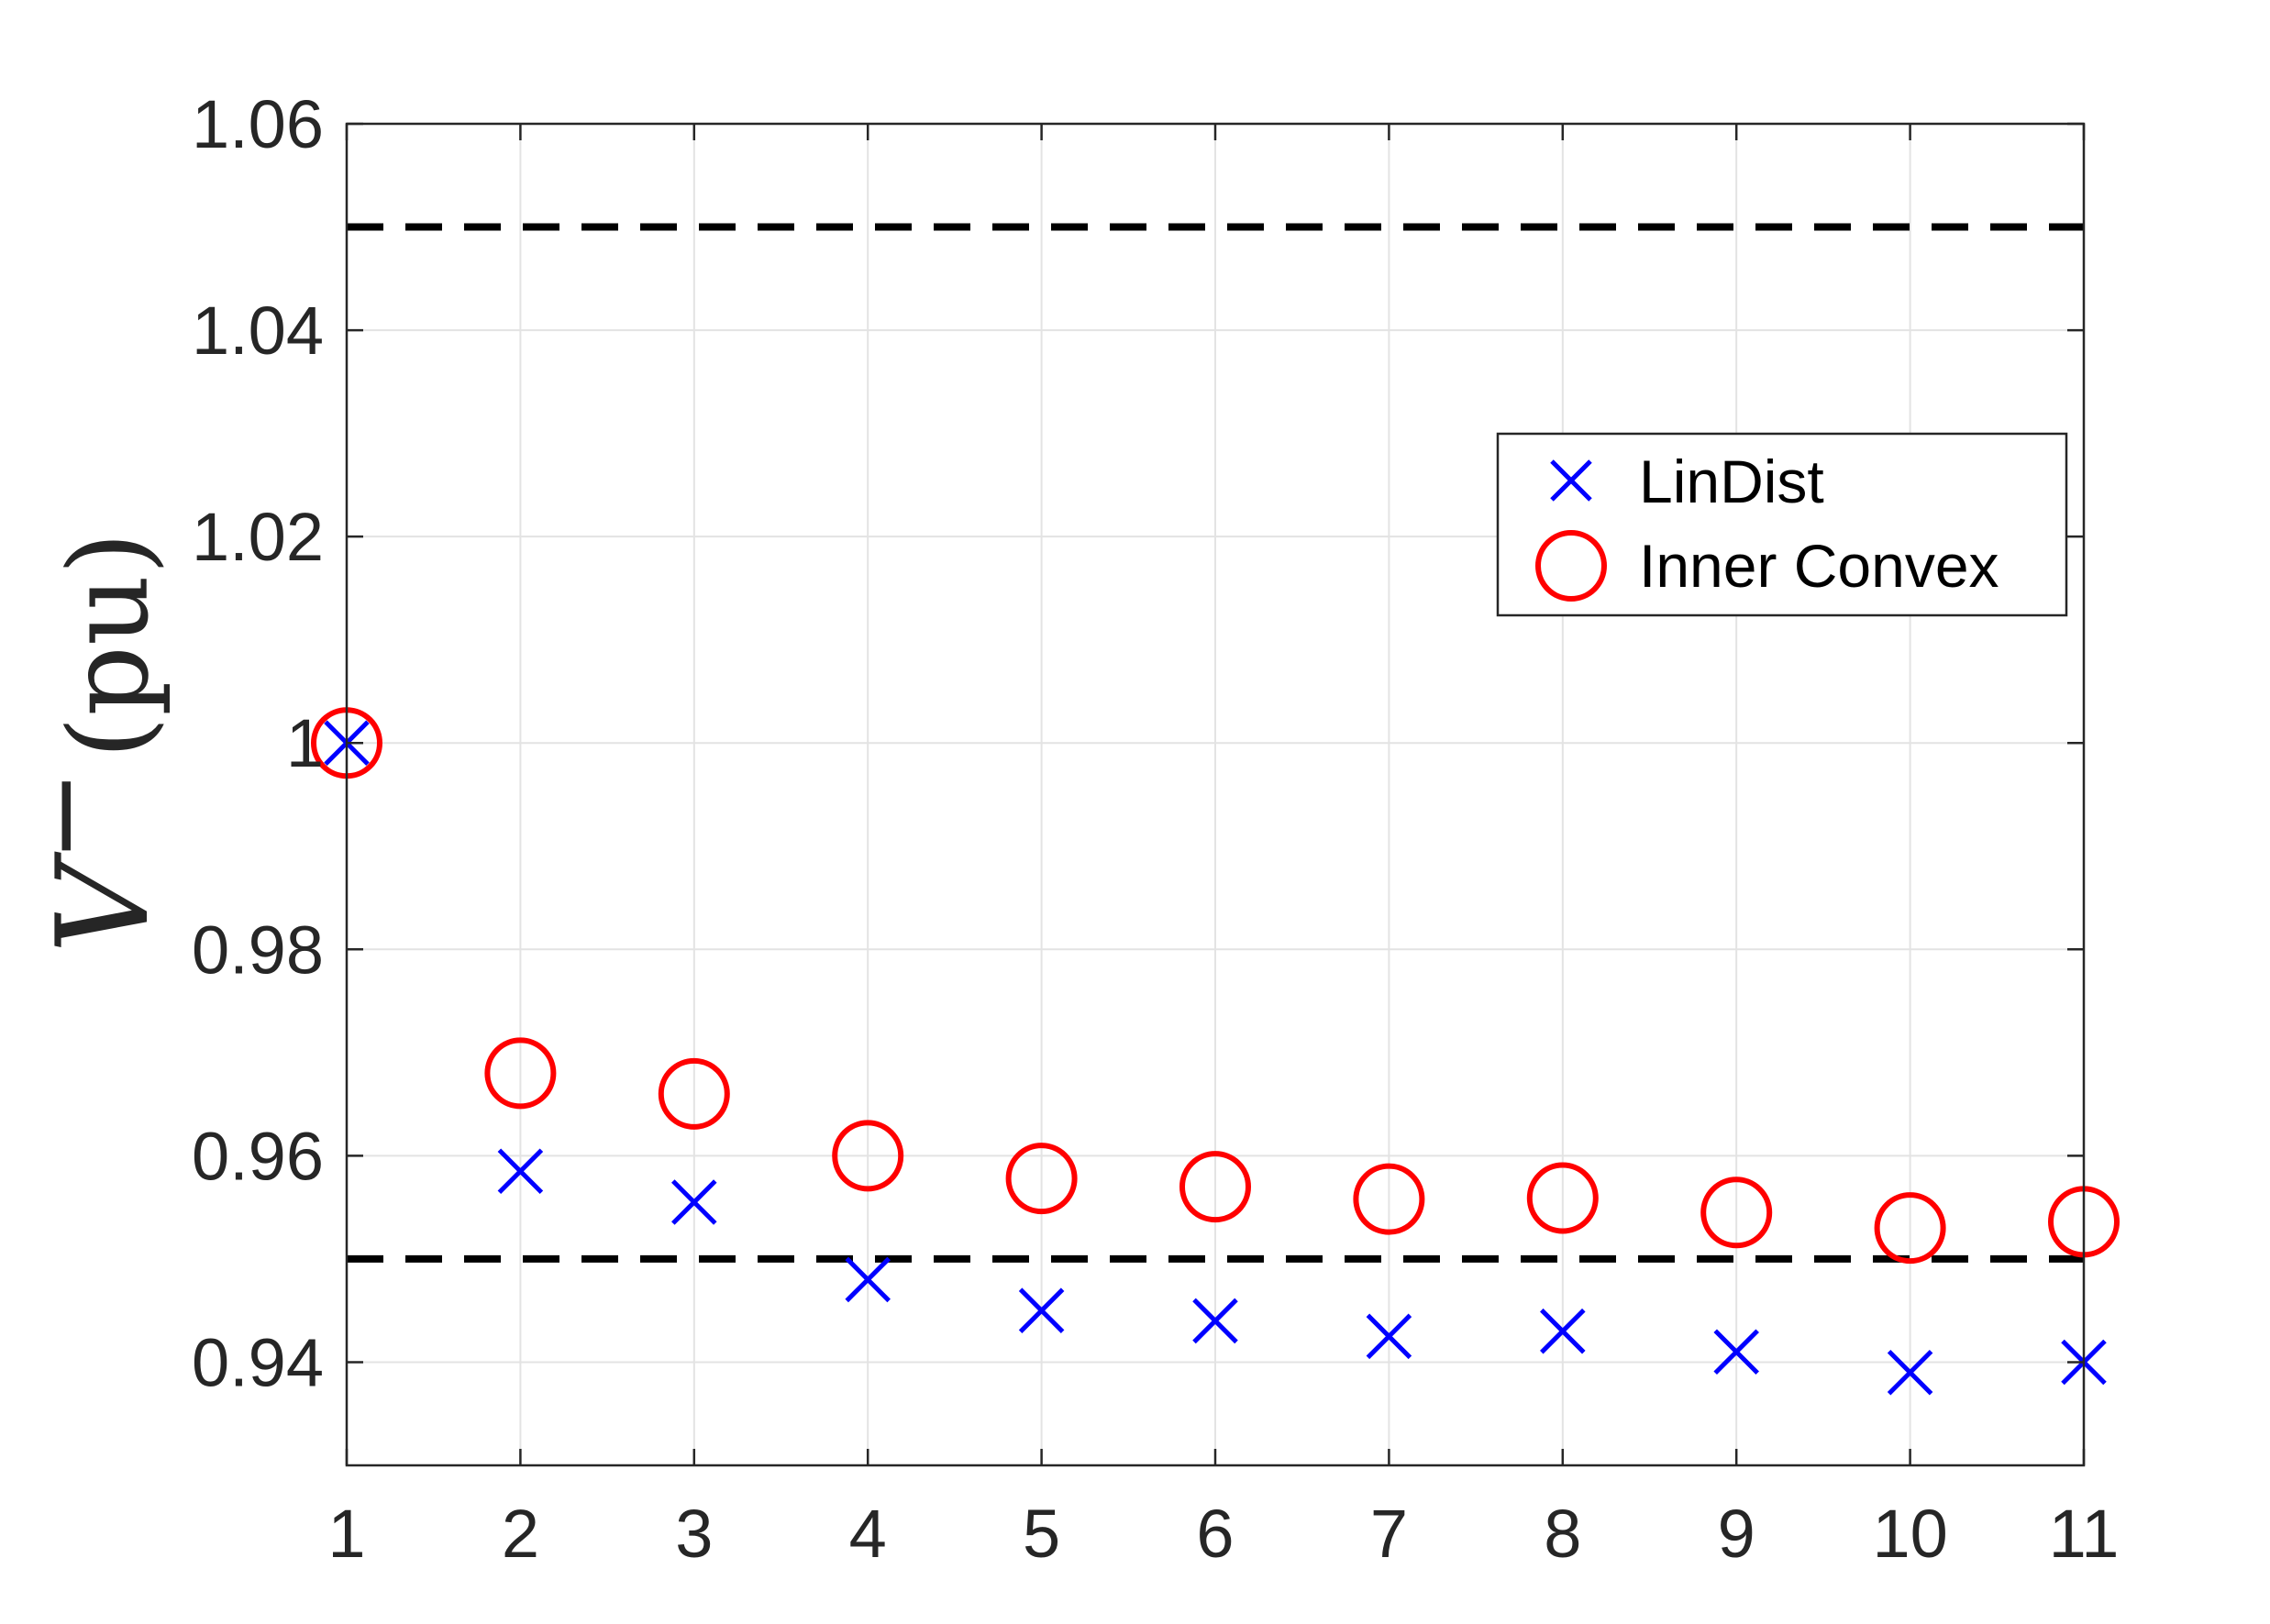 This screenshot has height=1624, width=2270. Describe the element at coordinates (258, 1156) in the screenshot. I see `y-tick-label: 0.96` at that location.